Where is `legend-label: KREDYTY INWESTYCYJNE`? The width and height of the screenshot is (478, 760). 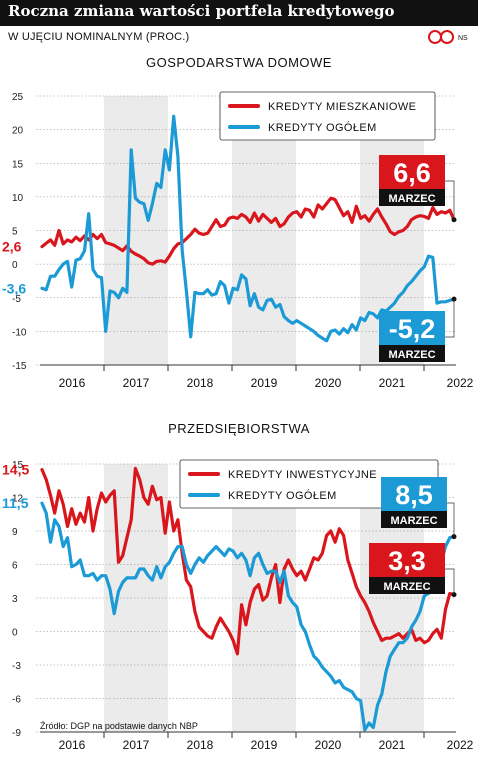 legend-label: KREDYTY INWESTYCYJNE is located at coordinates (302, 475).